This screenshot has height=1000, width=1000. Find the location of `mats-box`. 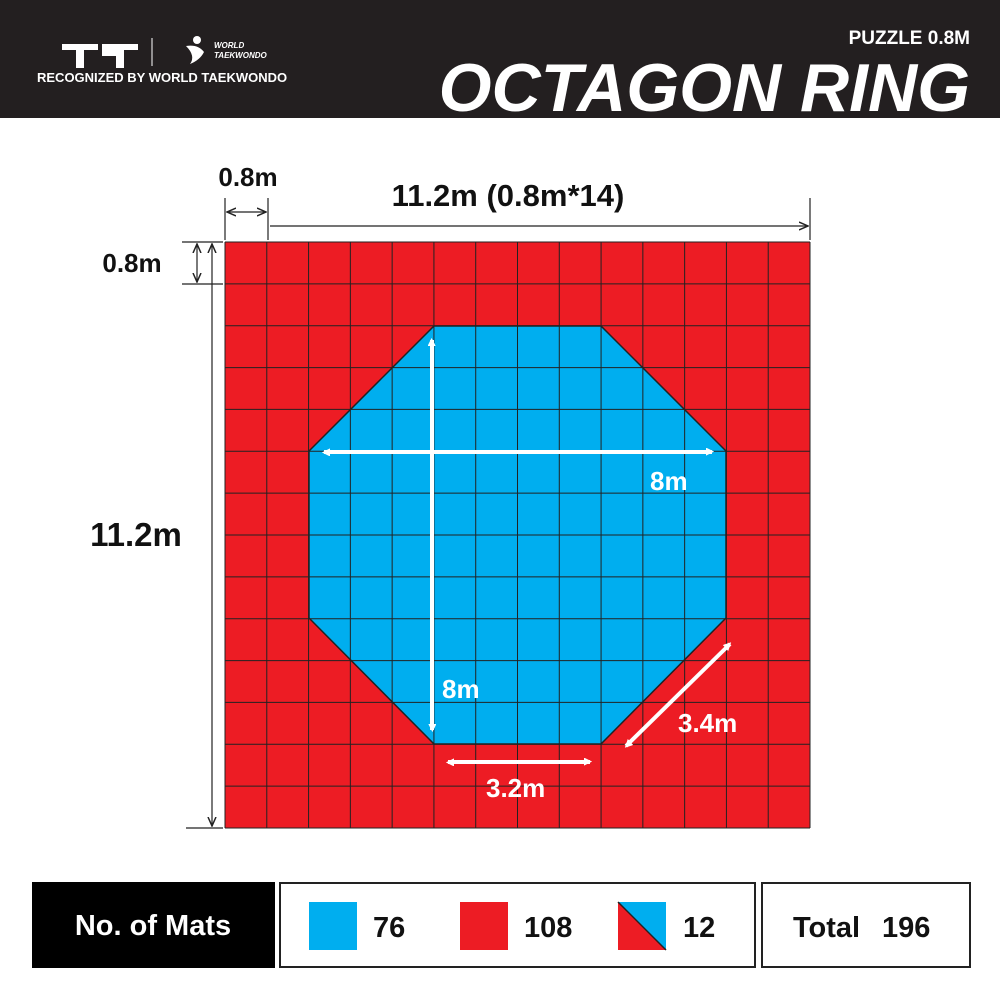

mats-box is located at coordinates (517, 925).